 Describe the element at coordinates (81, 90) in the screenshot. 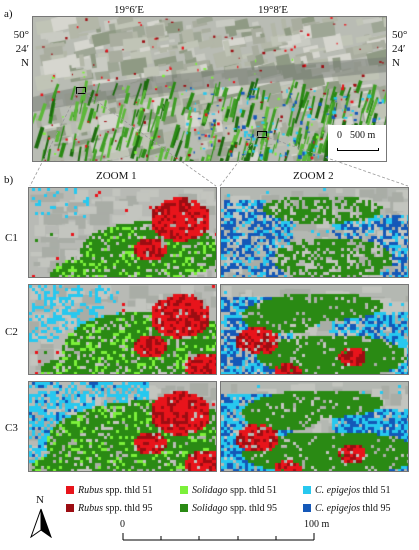

I see `zoom1-locator-box` at that location.